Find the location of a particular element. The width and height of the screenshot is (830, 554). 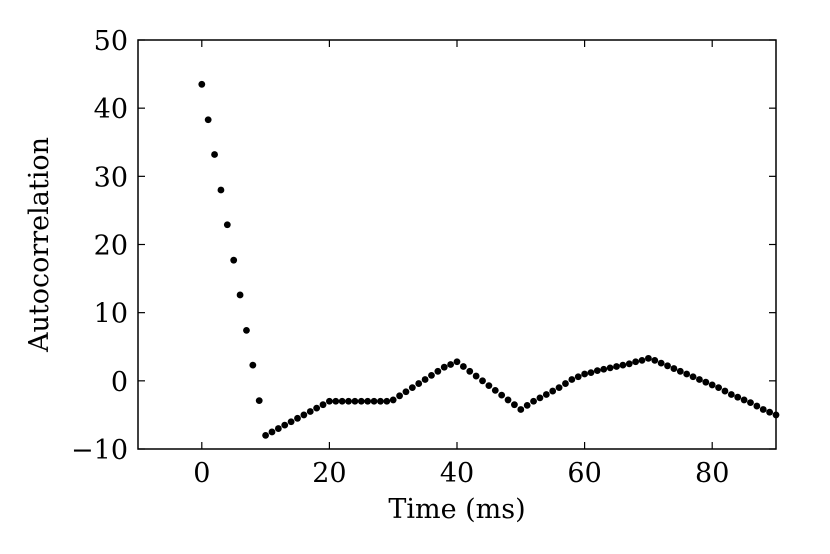

x-tick-label: 80 is located at coordinates (712, 473).